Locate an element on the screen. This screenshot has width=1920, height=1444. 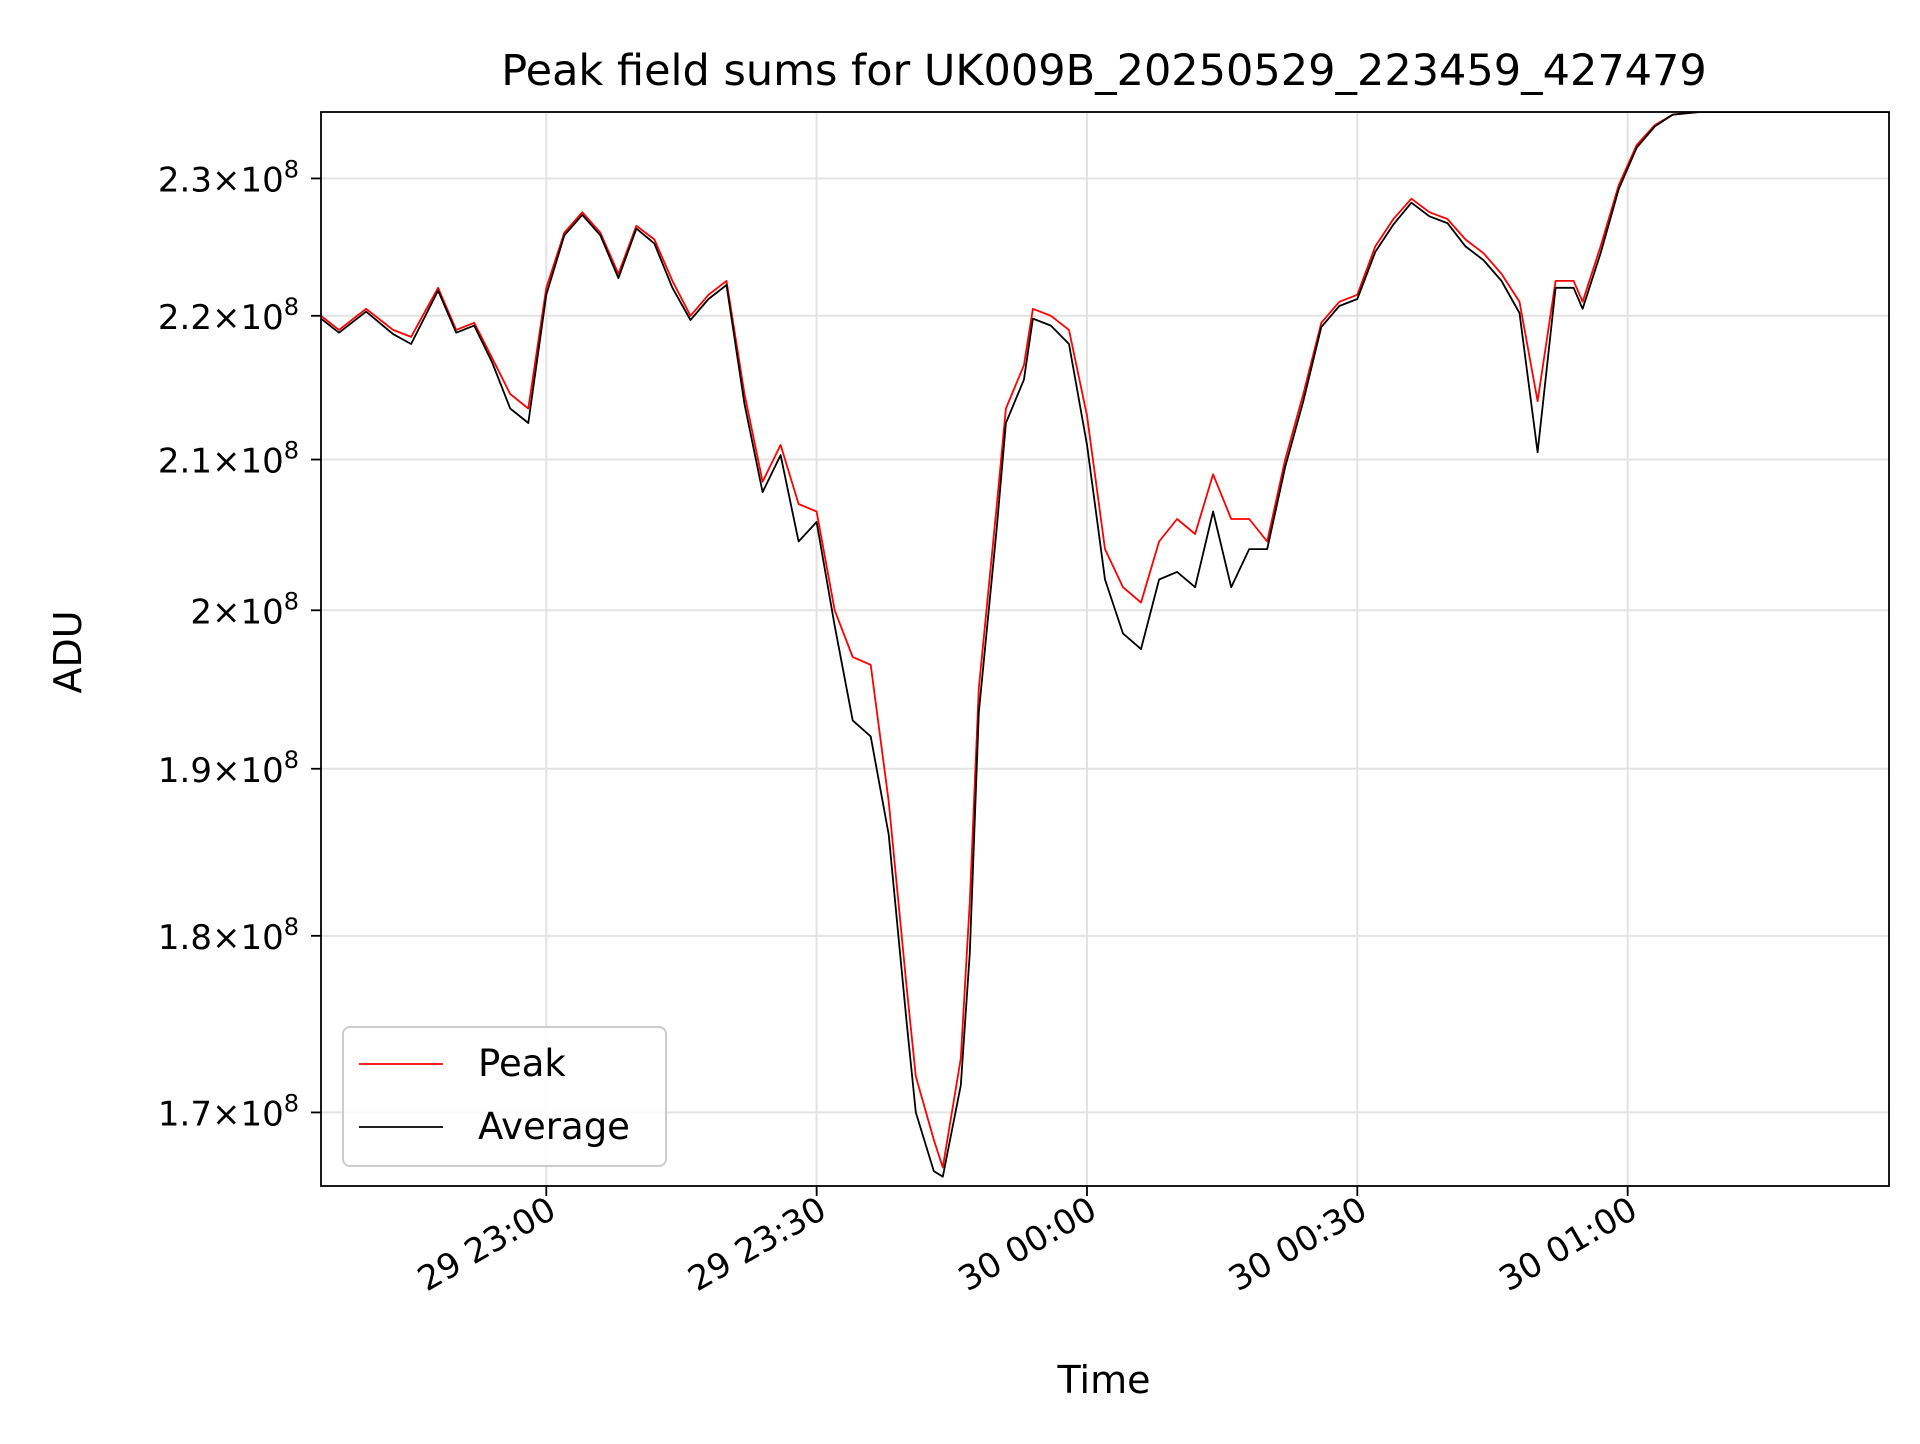
legend-label-average: Average is located at coordinates (554, 1126).